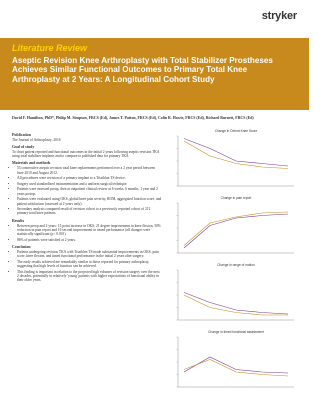 This screenshot has width=320, height=400. Describe the element at coordinates (21, 247) in the screenshot. I see `section-heading: Conclusion` at that location.